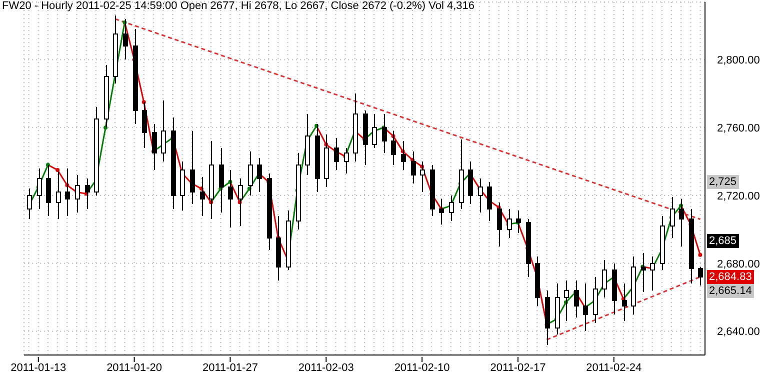 This screenshot has height=372, width=779. Describe the element at coordinates (38, 367) in the screenshot. I see `x-tick-label: 2011-01-13` at that location.